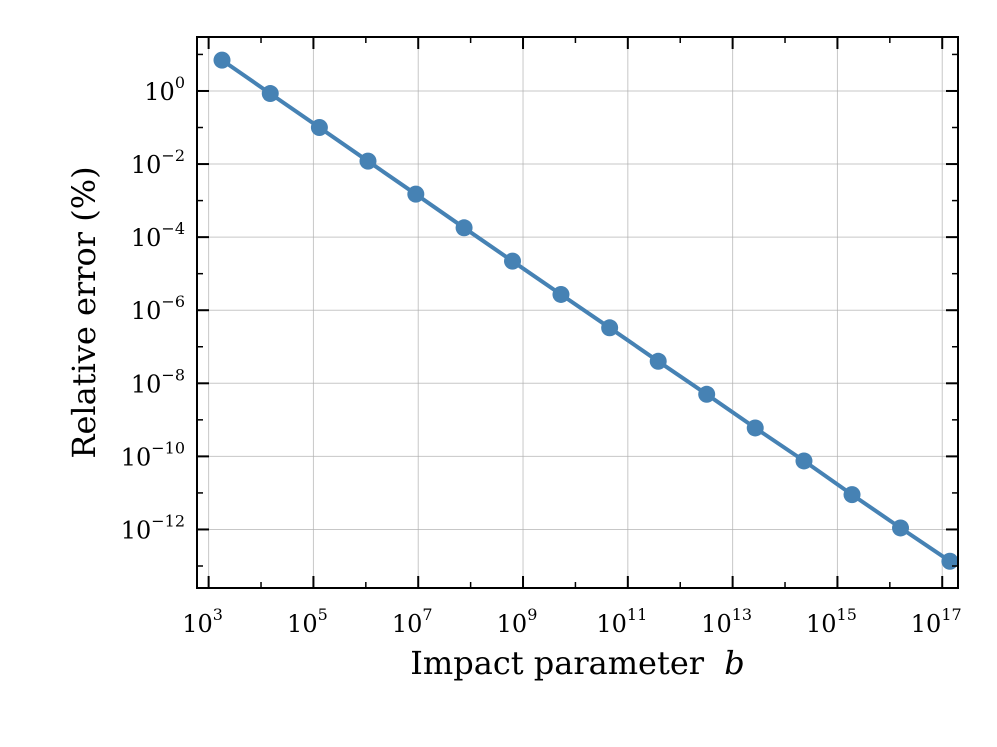 The height and width of the screenshot is (747, 997). I want to click on x-tick-label: 10¹¹, so click(621, 621).